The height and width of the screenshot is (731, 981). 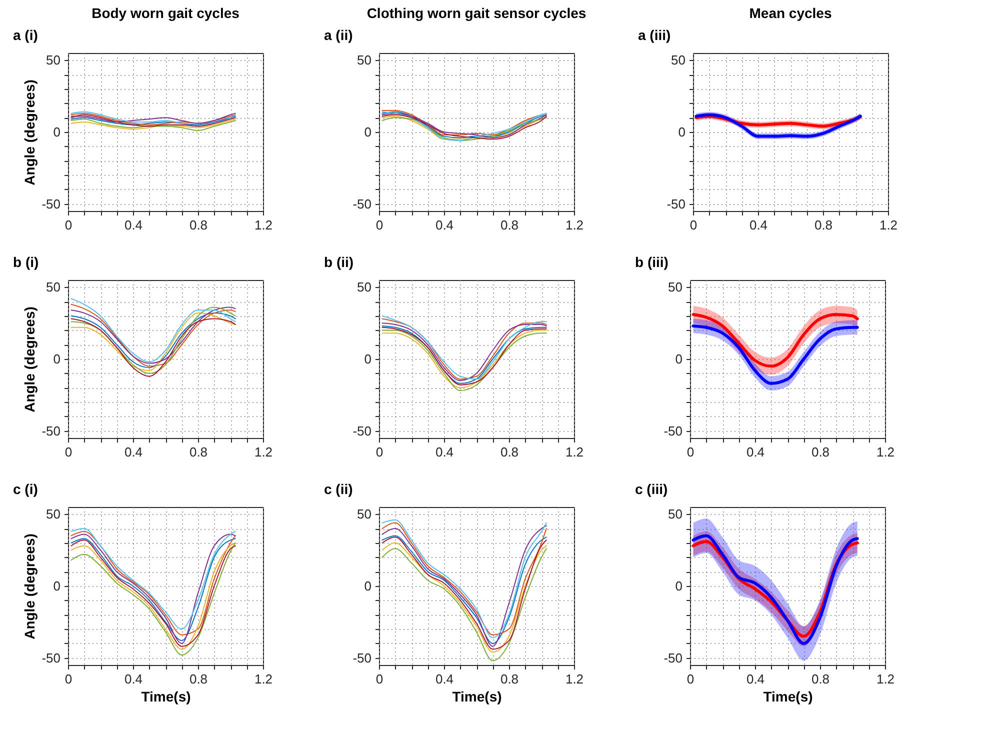 I want to click on text: b (i), so click(x=26, y=262).